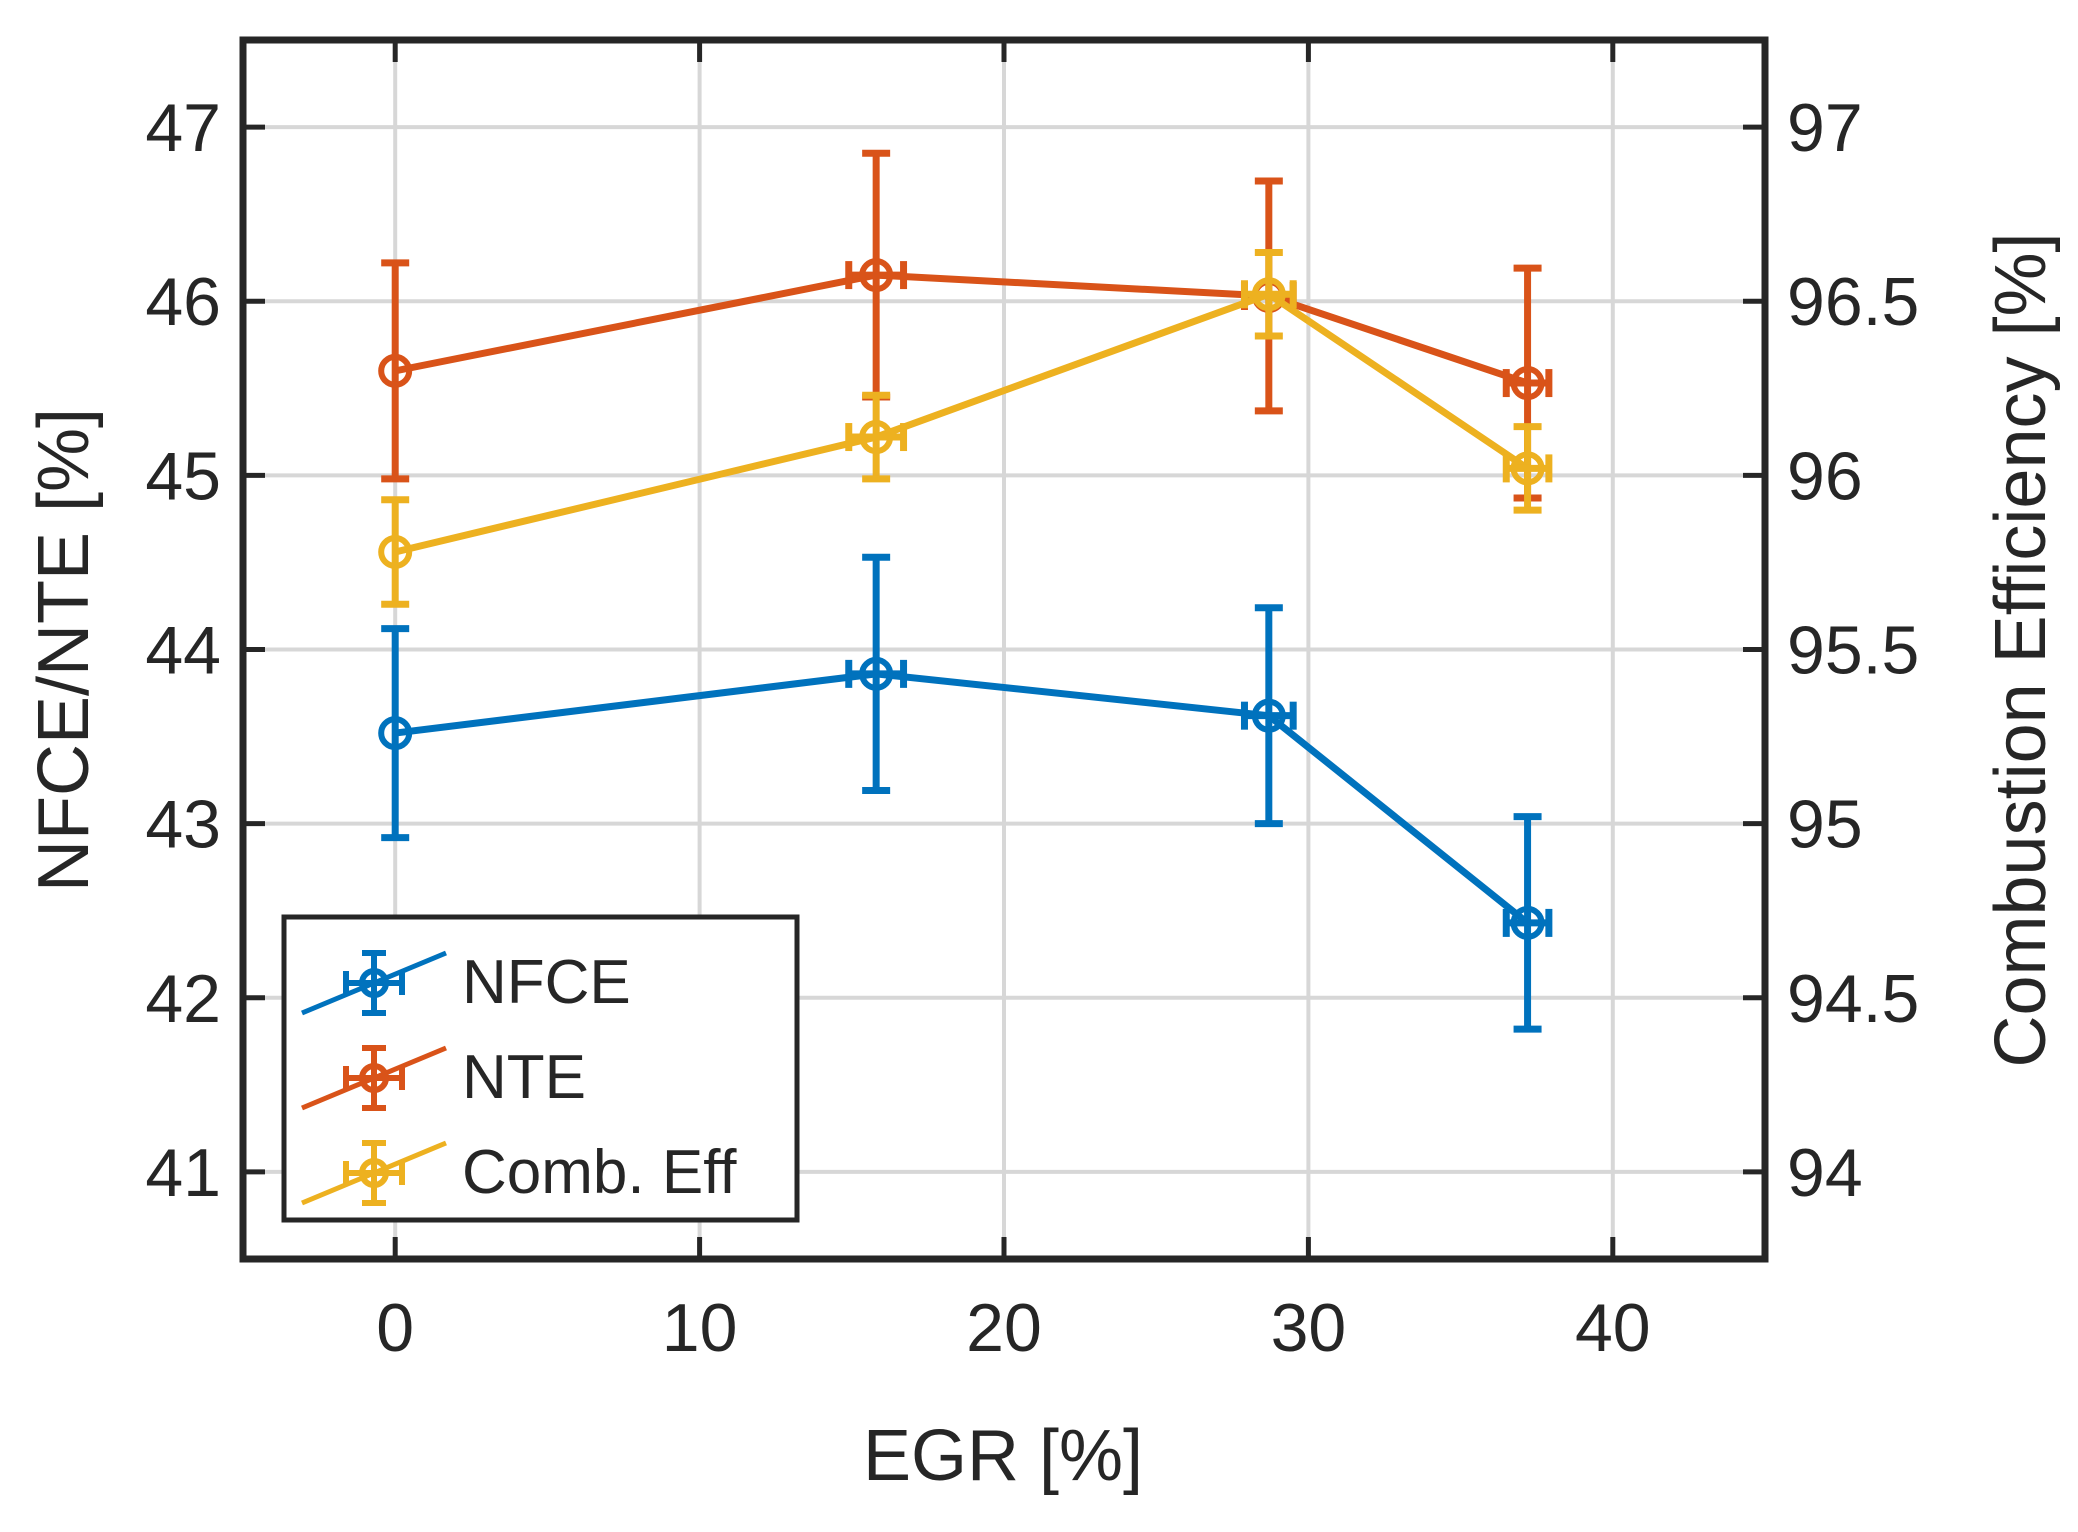  What do you see at coordinates (183, 128) in the screenshot?
I see `y-left-tick-label: 47` at bounding box center [183, 128].